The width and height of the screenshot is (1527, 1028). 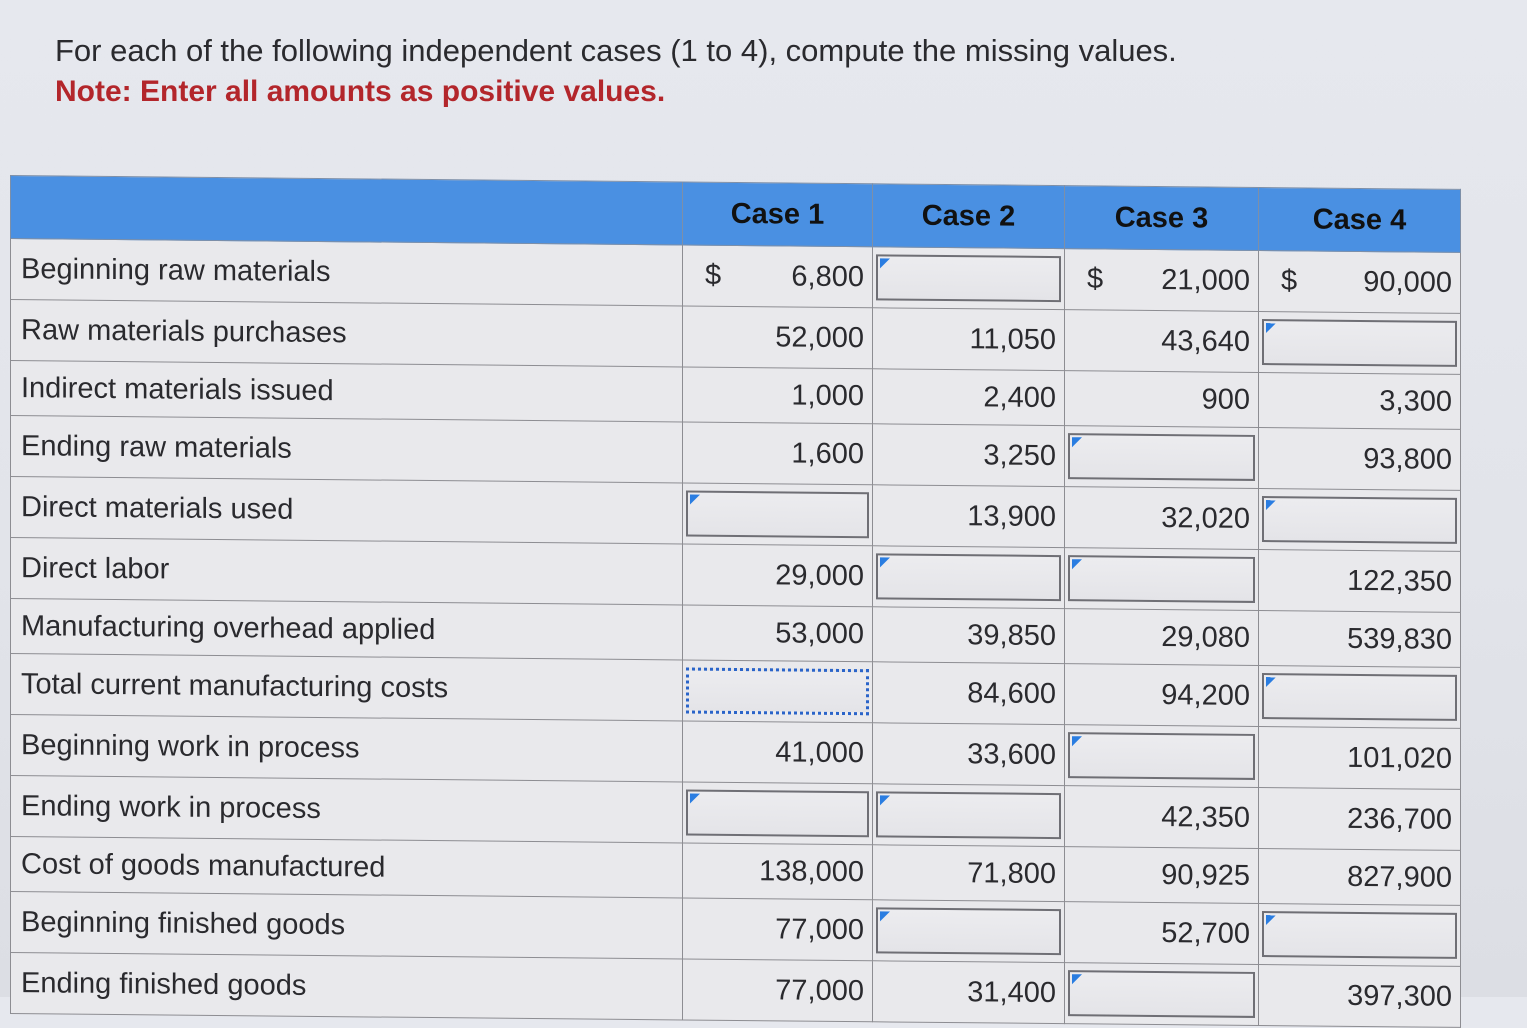 I want to click on cell-value: 52,700, so click(x=1205, y=933).